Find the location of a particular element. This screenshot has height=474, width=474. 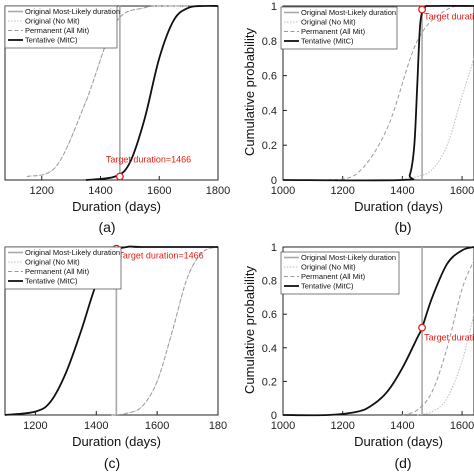

x-tick-label: 1800 is located at coordinates (218, 191).